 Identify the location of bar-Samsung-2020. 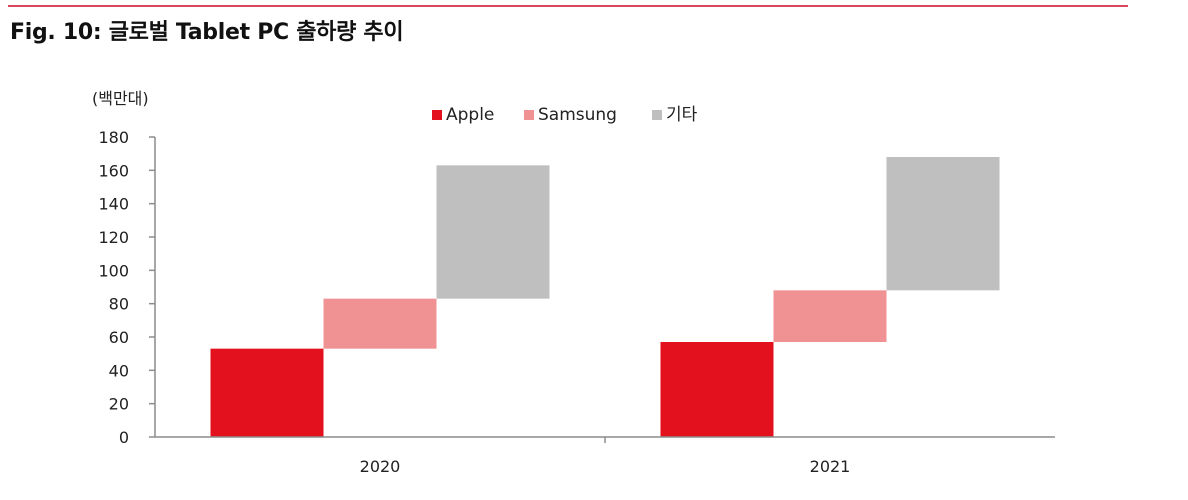
(380, 323).